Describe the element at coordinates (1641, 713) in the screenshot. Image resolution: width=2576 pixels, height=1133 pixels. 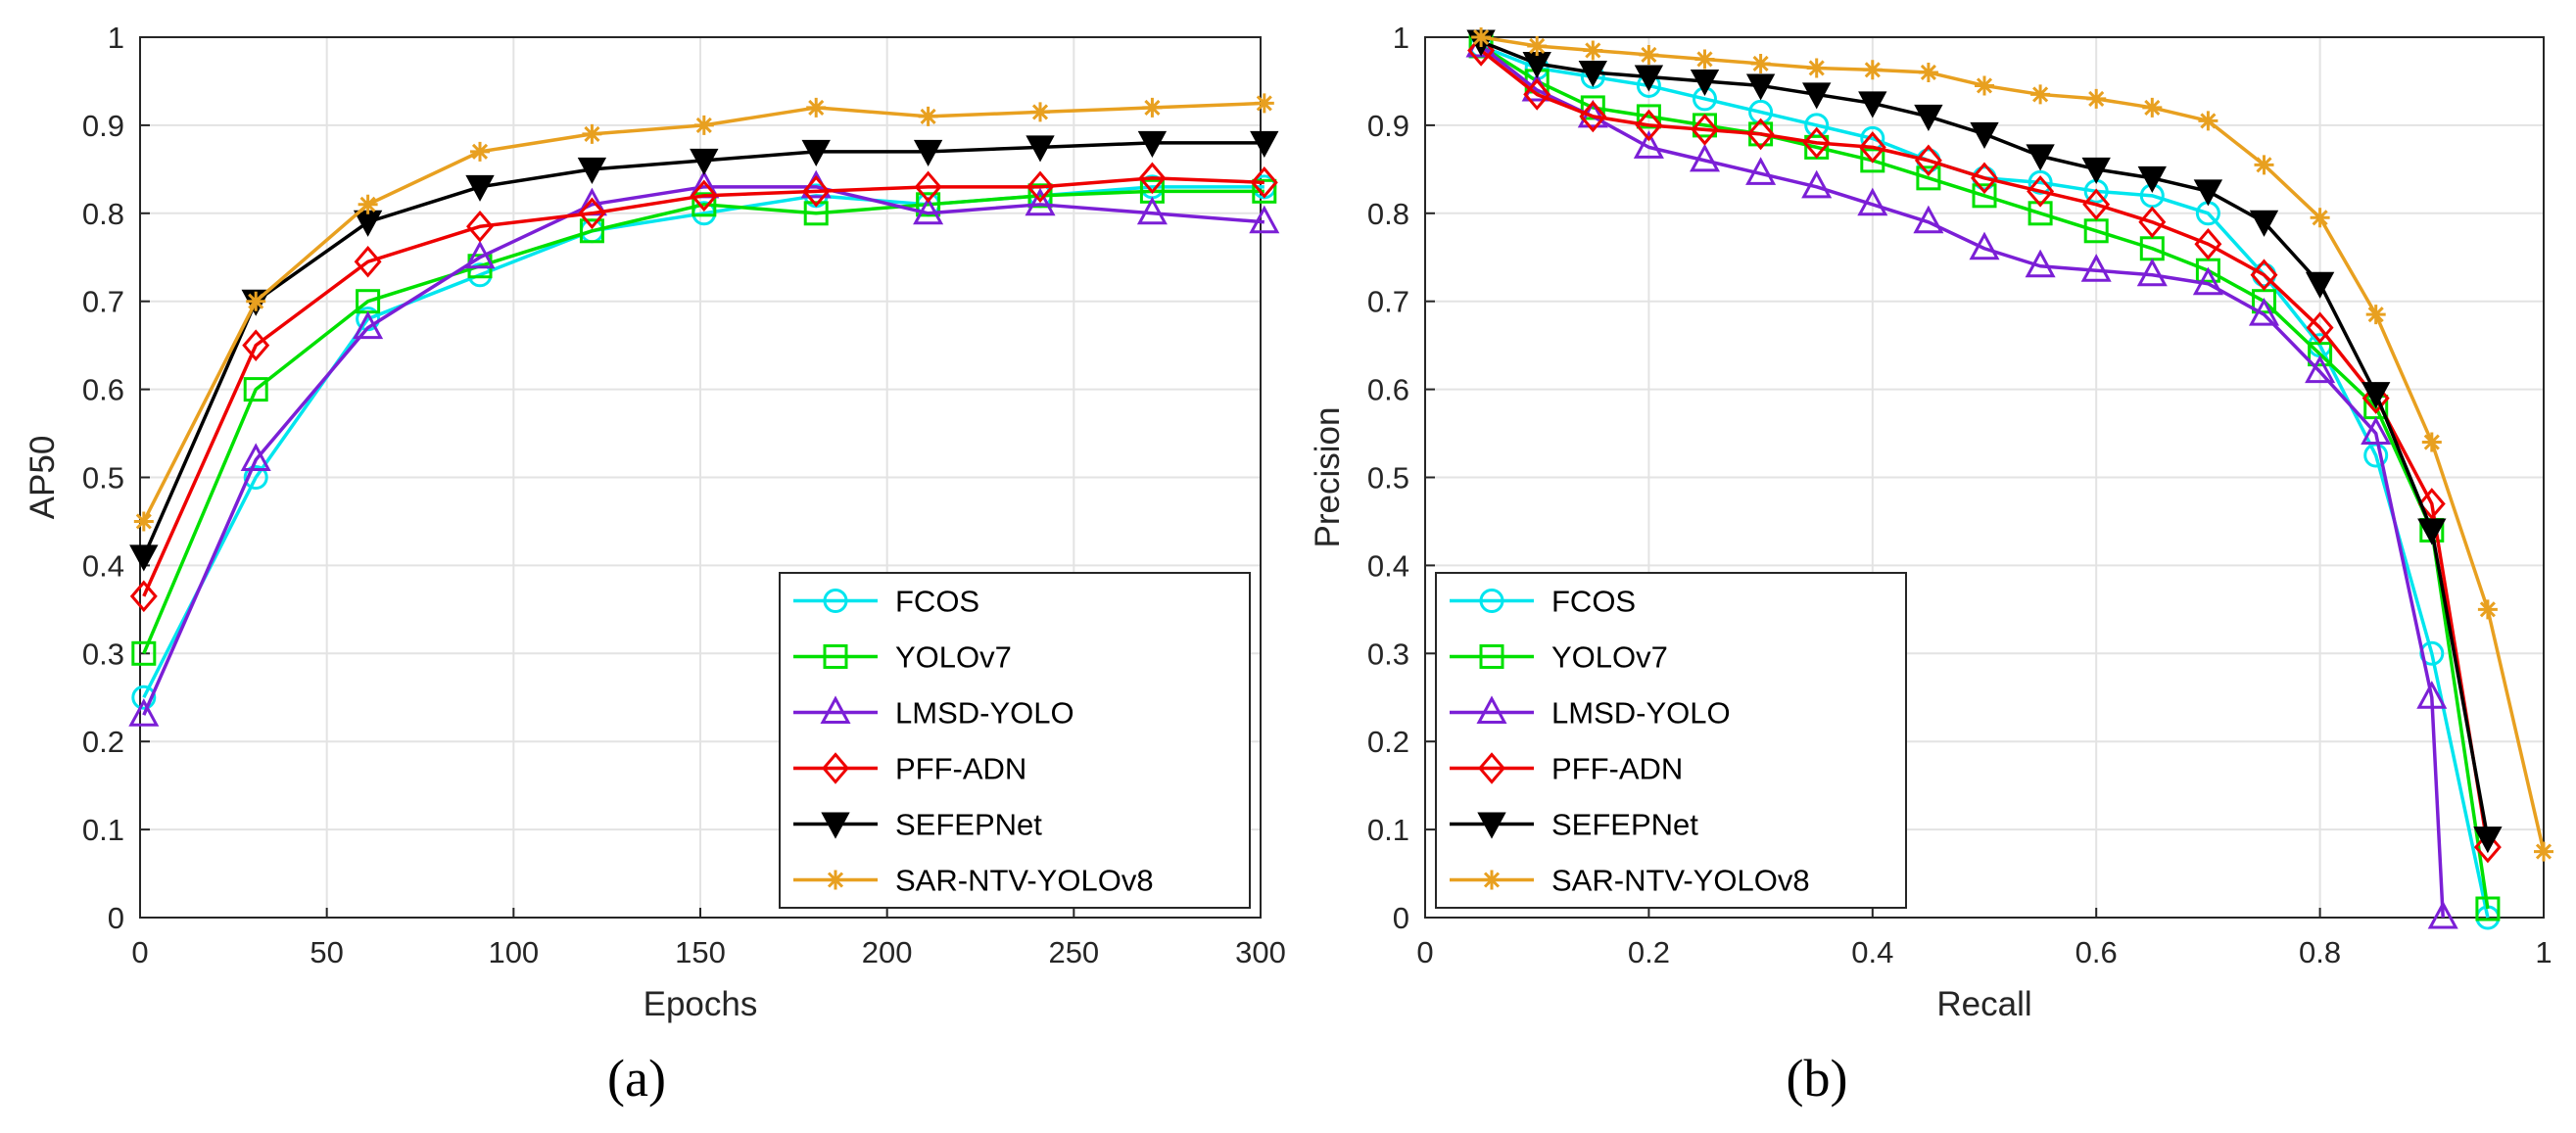
I see `legend-entry-lmsd-yolo: LMSD-YOLO` at that location.